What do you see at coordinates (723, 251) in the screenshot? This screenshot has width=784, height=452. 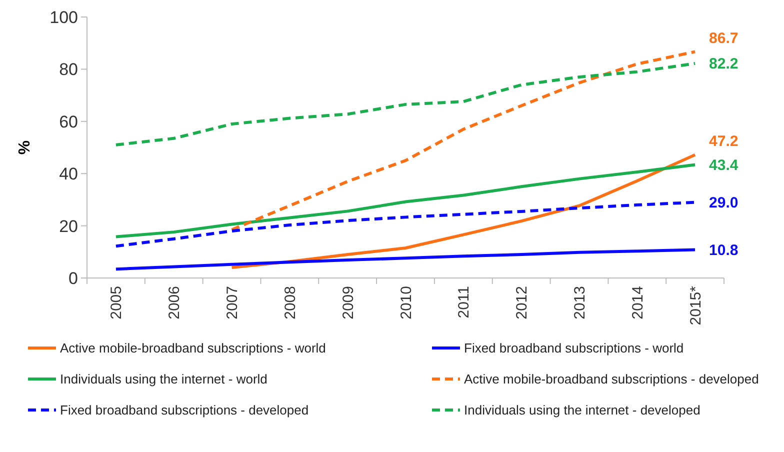 I see `data-label: 10.8` at bounding box center [723, 251].